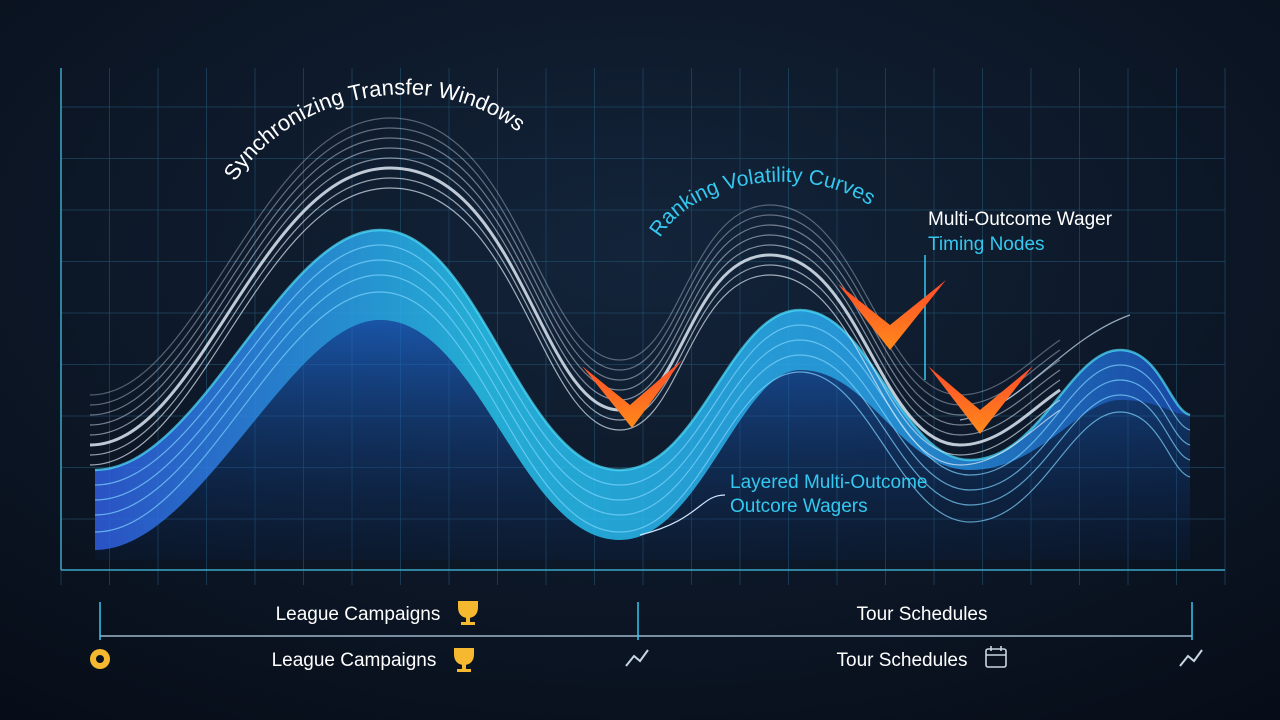 The width and height of the screenshot is (1280, 720). I want to click on annotation: Multi-Outcome Wager, so click(1020, 219).